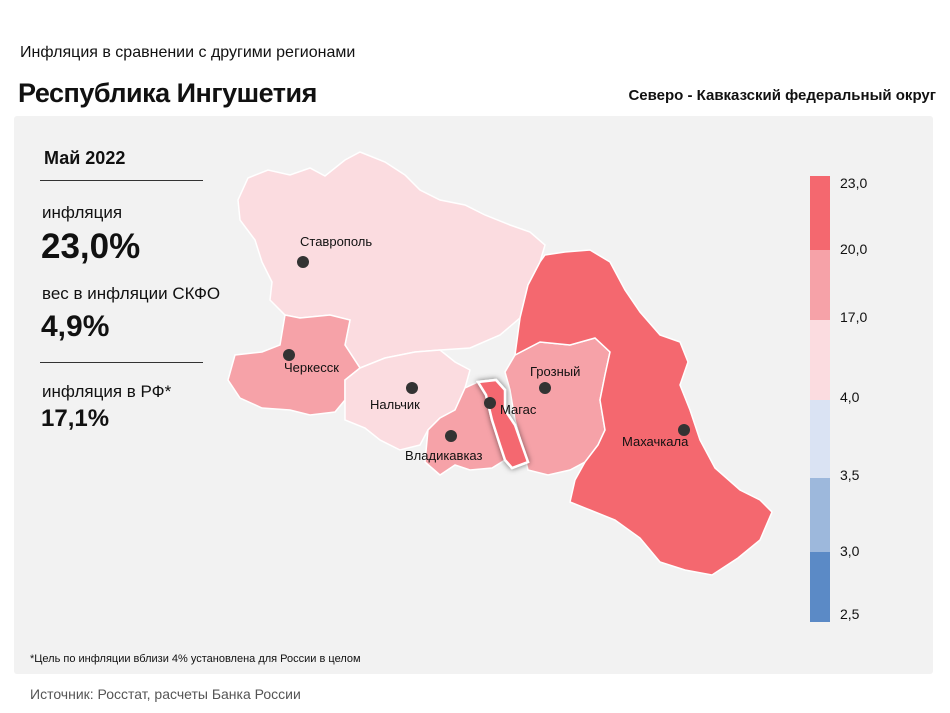  What do you see at coordinates (188, 52) in the screenshot?
I see `page-subtitle: Инфляция в сравнении с другими регионами` at bounding box center [188, 52].